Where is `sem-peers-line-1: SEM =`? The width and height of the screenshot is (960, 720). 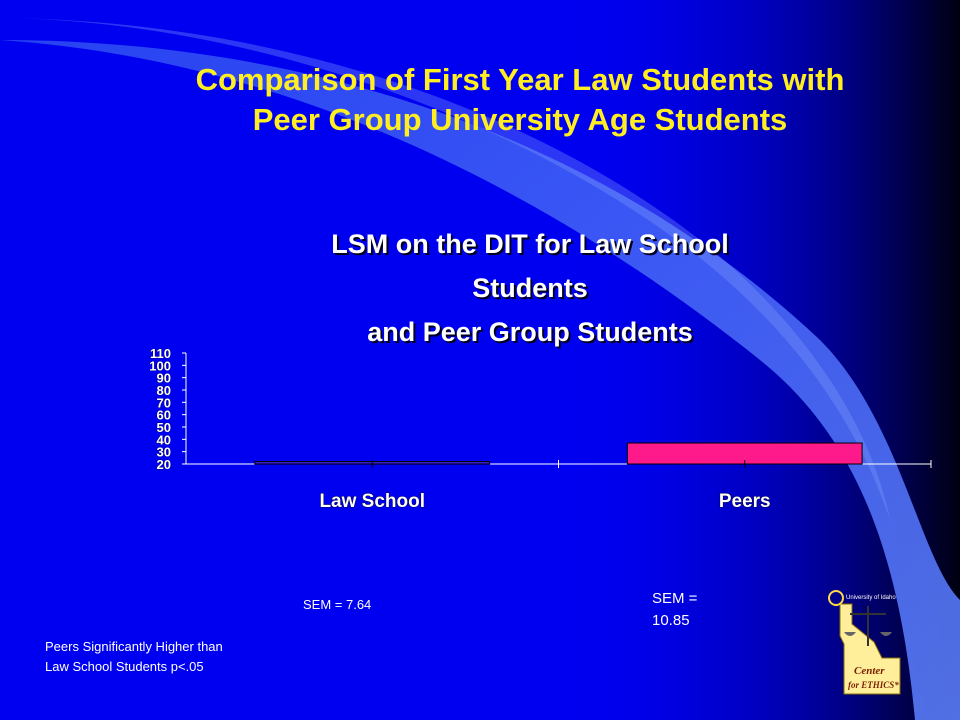
sem-peers-line-1: SEM = is located at coordinates (675, 598).